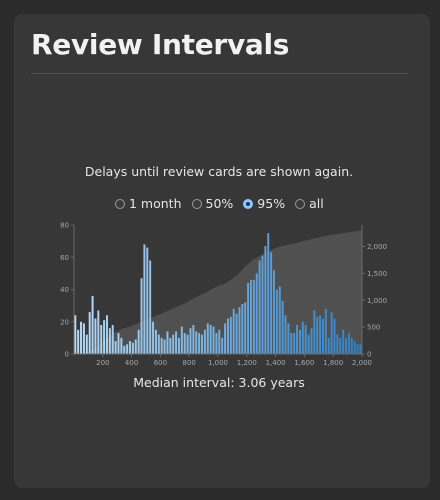 This screenshot has height=500, width=440. Describe the element at coordinates (333, 363) in the screenshot. I see `x-tick-label: 1,800` at that location.